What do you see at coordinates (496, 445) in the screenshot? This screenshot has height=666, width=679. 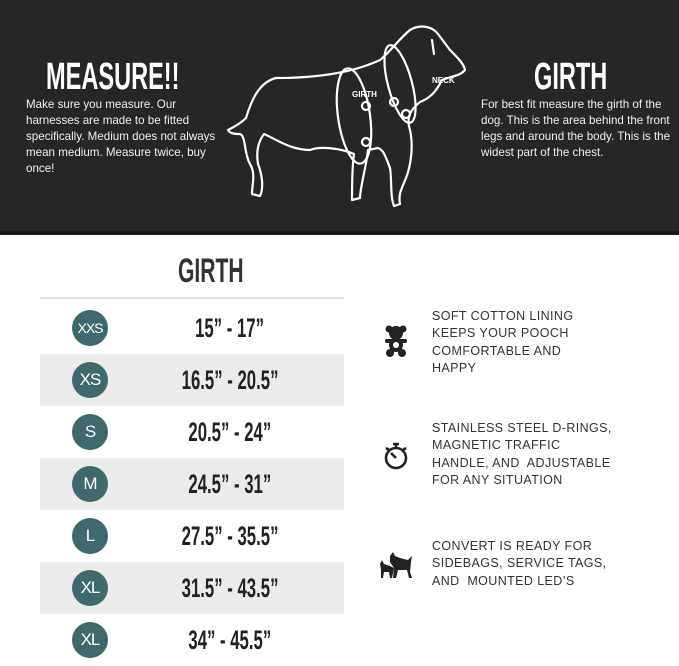 I see `feature-line: MAGNETIC TRAFFIC` at bounding box center [496, 445].